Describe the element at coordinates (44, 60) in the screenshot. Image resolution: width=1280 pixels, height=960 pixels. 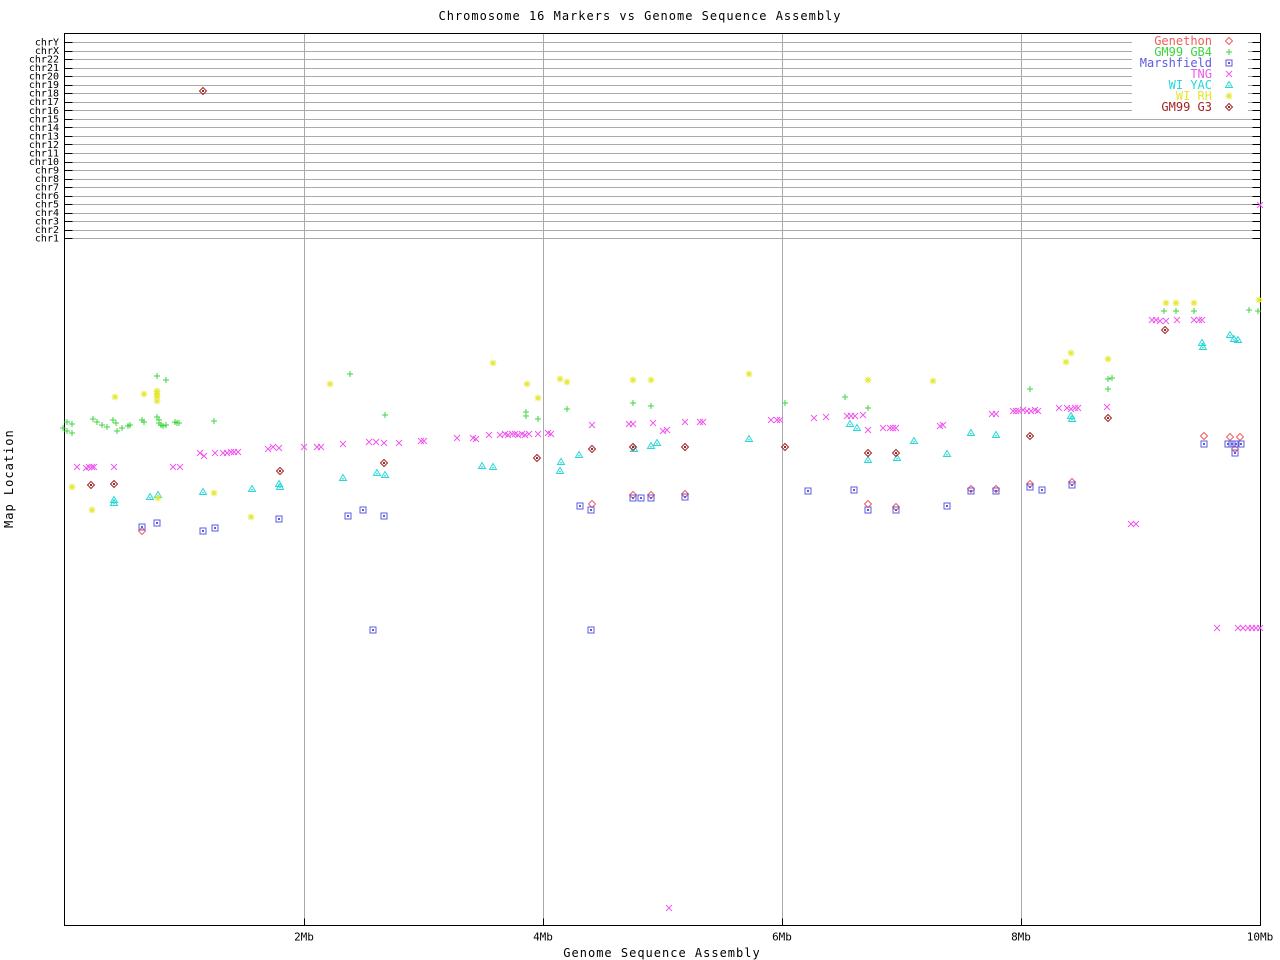
I see `y-tick-label-chr22: chr22` at that location.